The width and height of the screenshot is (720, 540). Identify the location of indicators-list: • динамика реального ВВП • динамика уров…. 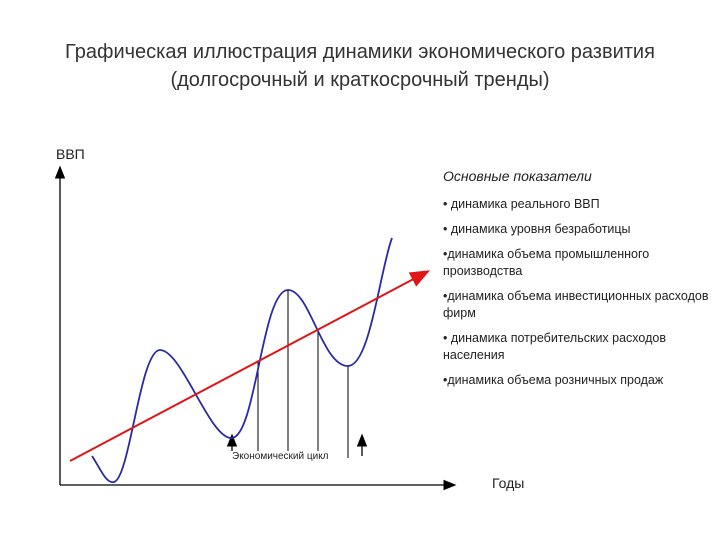
(581, 292).